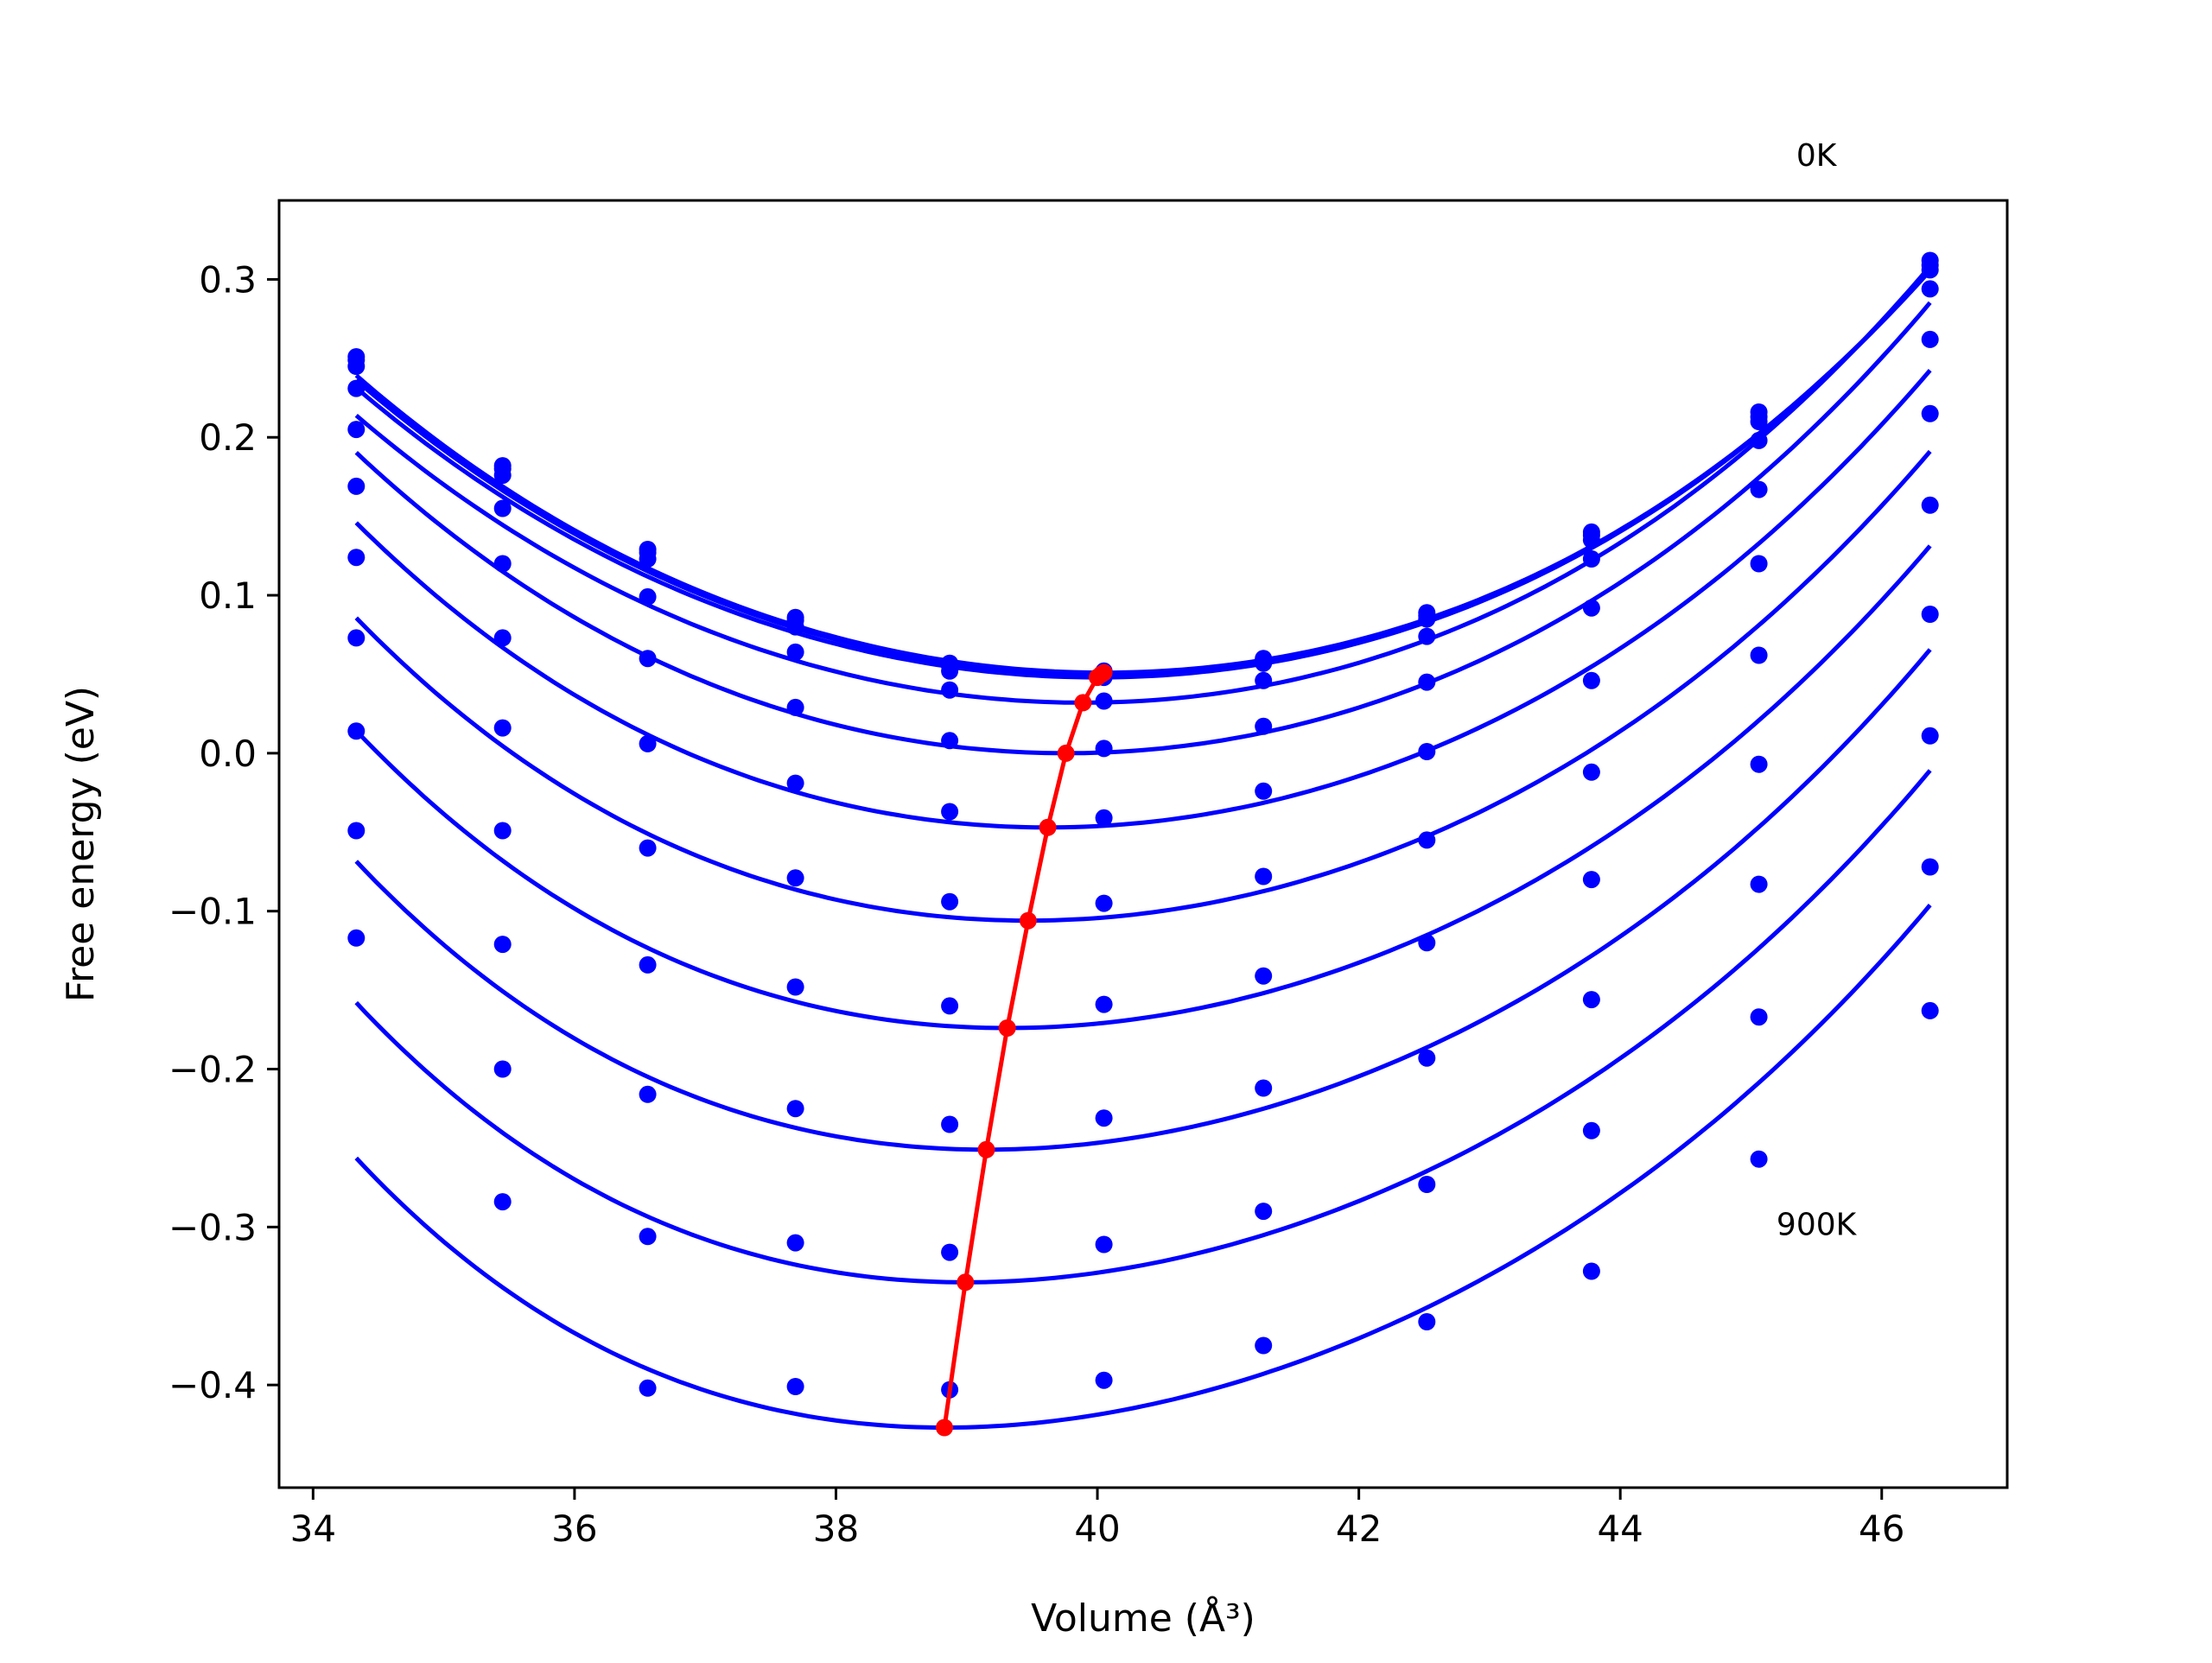 The image size is (2212, 1663). What do you see at coordinates (1817, 691) in the screenshot?
I see `annotations: 0K 900K` at bounding box center [1817, 691].